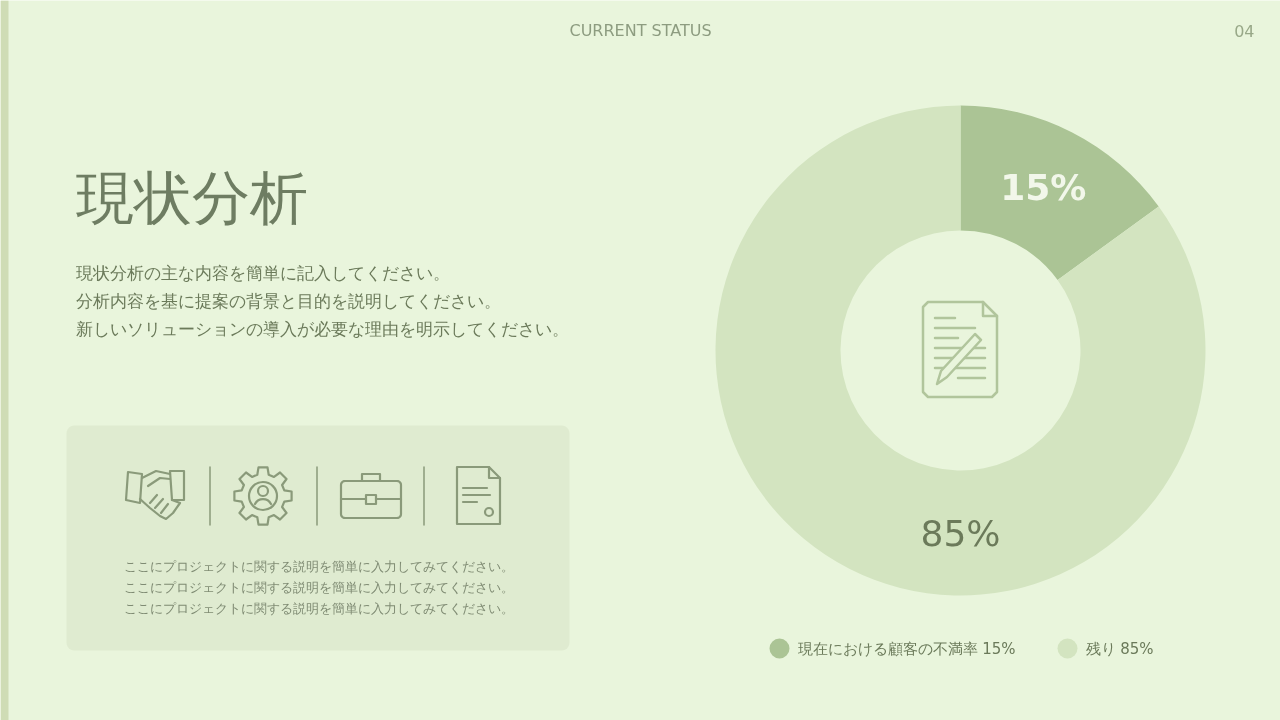 This screenshot has width=1280, height=720. What do you see at coordinates (322, 300) in the screenshot?
I see `text: 現状分析の主な内容を簡単に記入してください。分析内容を基に提案の背景と目的を説明してください。新しいソリューションの導入が必要な理由を明示してください。` at bounding box center [322, 300].